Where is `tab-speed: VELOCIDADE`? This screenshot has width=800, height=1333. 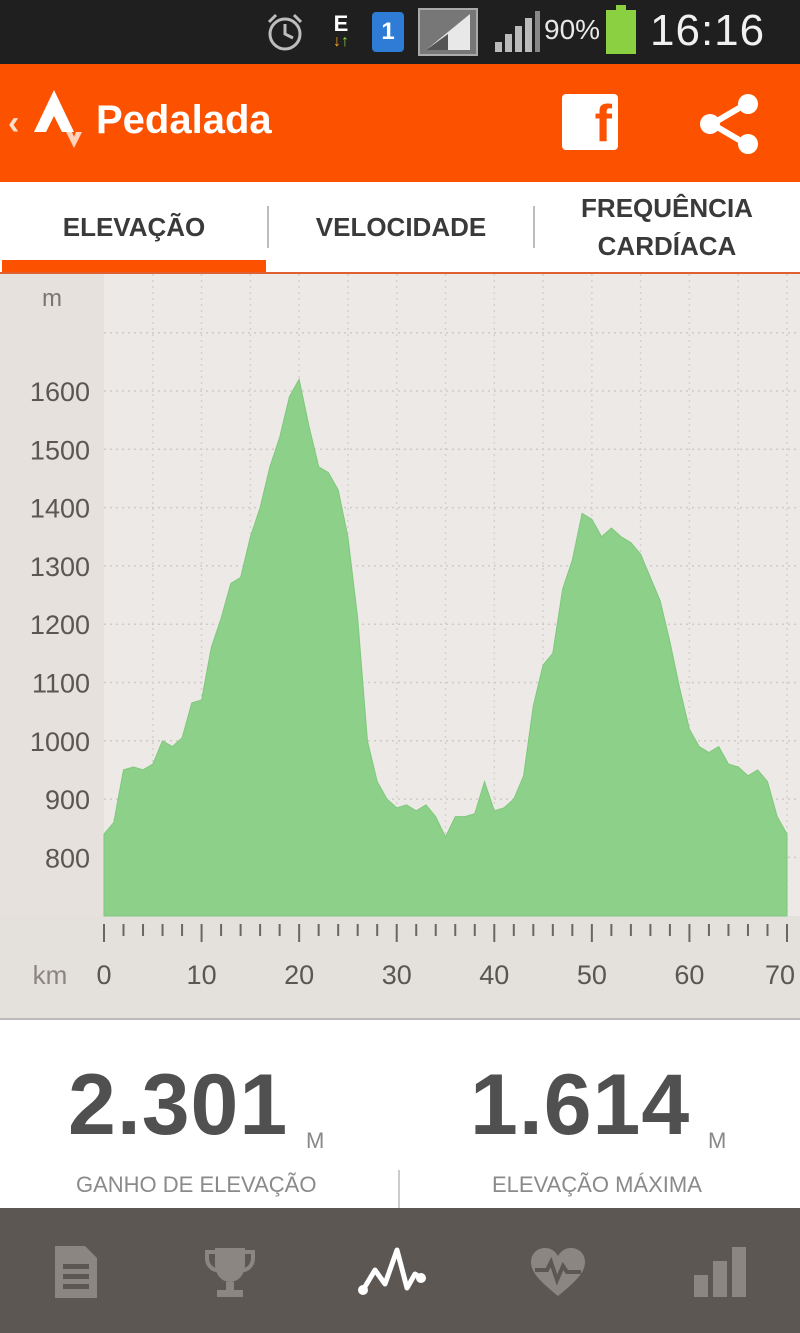 tab-speed: VELOCIDADE is located at coordinates (401, 227).